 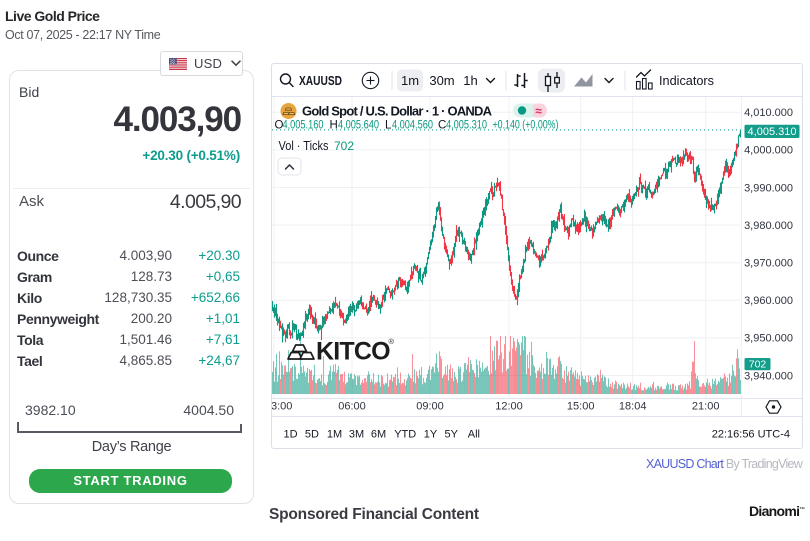 I want to click on svg-text: Indicators, so click(x=686, y=80).